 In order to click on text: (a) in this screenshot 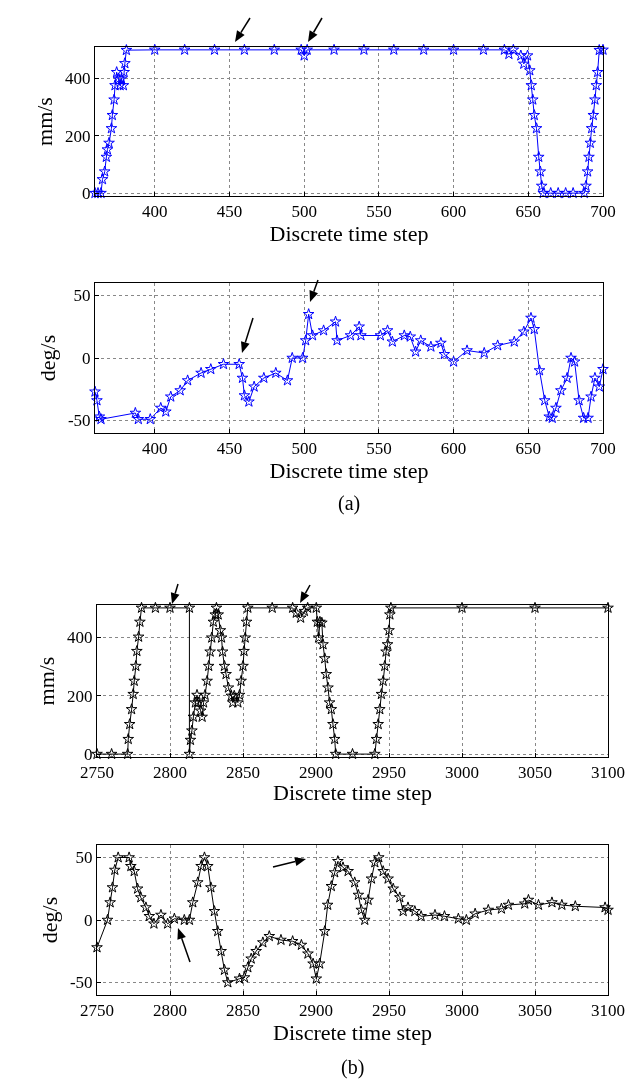, I will do `click(349, 503)`.